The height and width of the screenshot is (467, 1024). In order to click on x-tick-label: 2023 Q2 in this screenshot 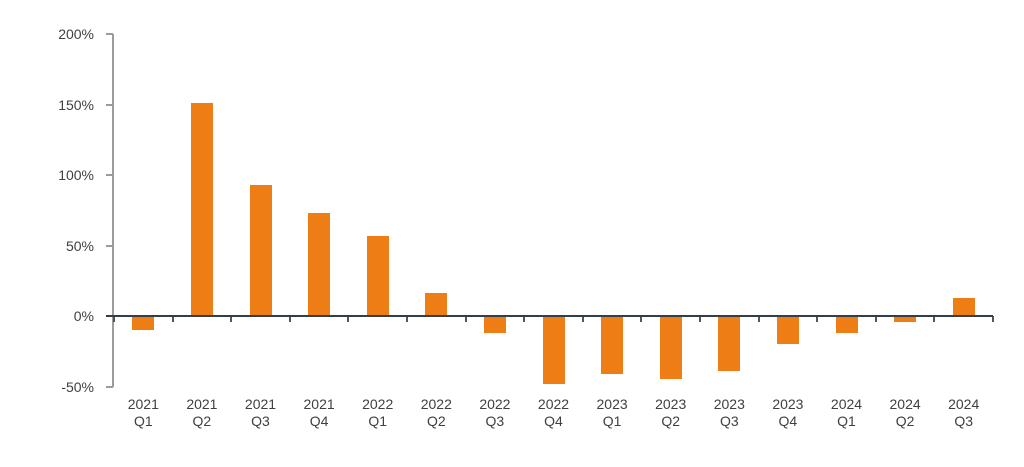, I will do `click(671, 412)`.